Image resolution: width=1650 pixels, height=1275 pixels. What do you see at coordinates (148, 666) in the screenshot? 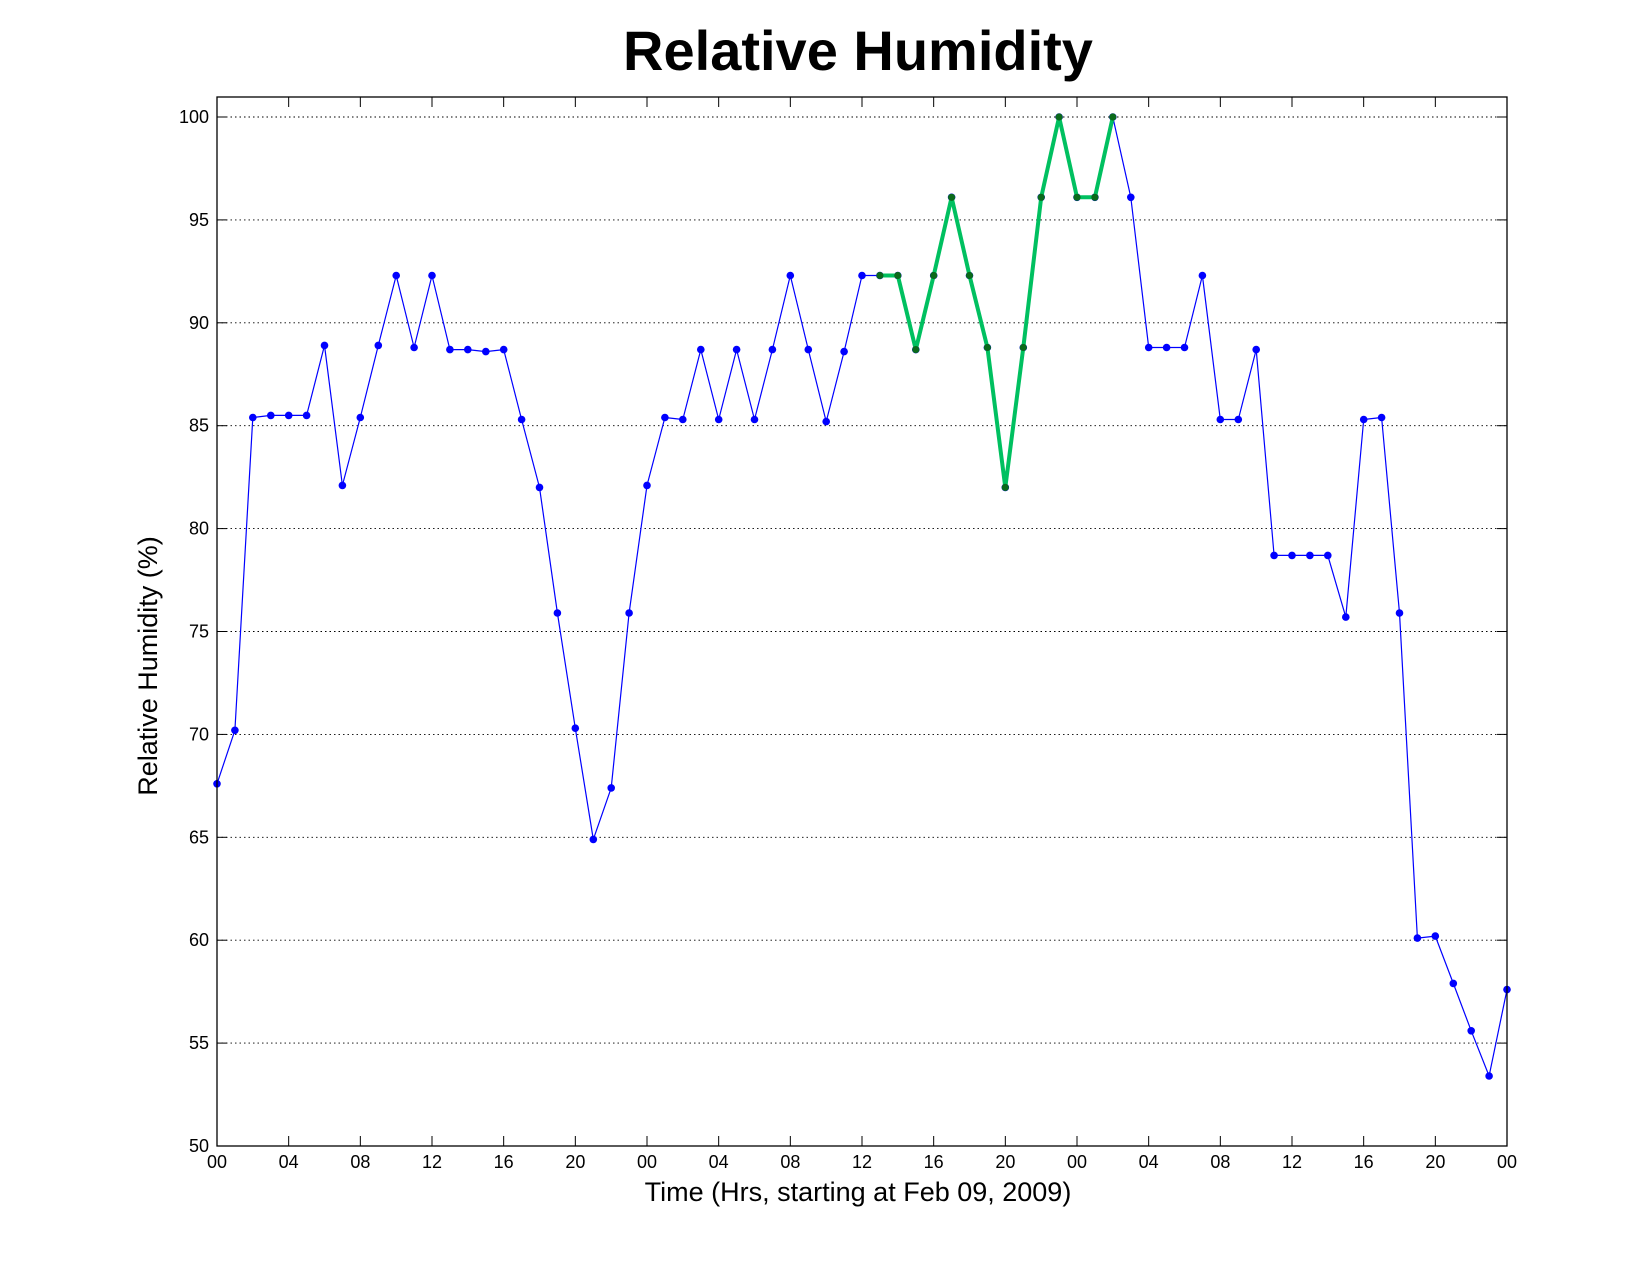
I see `y-axis-label: Relative Humidity (%)` at bounding box center [148, 666].